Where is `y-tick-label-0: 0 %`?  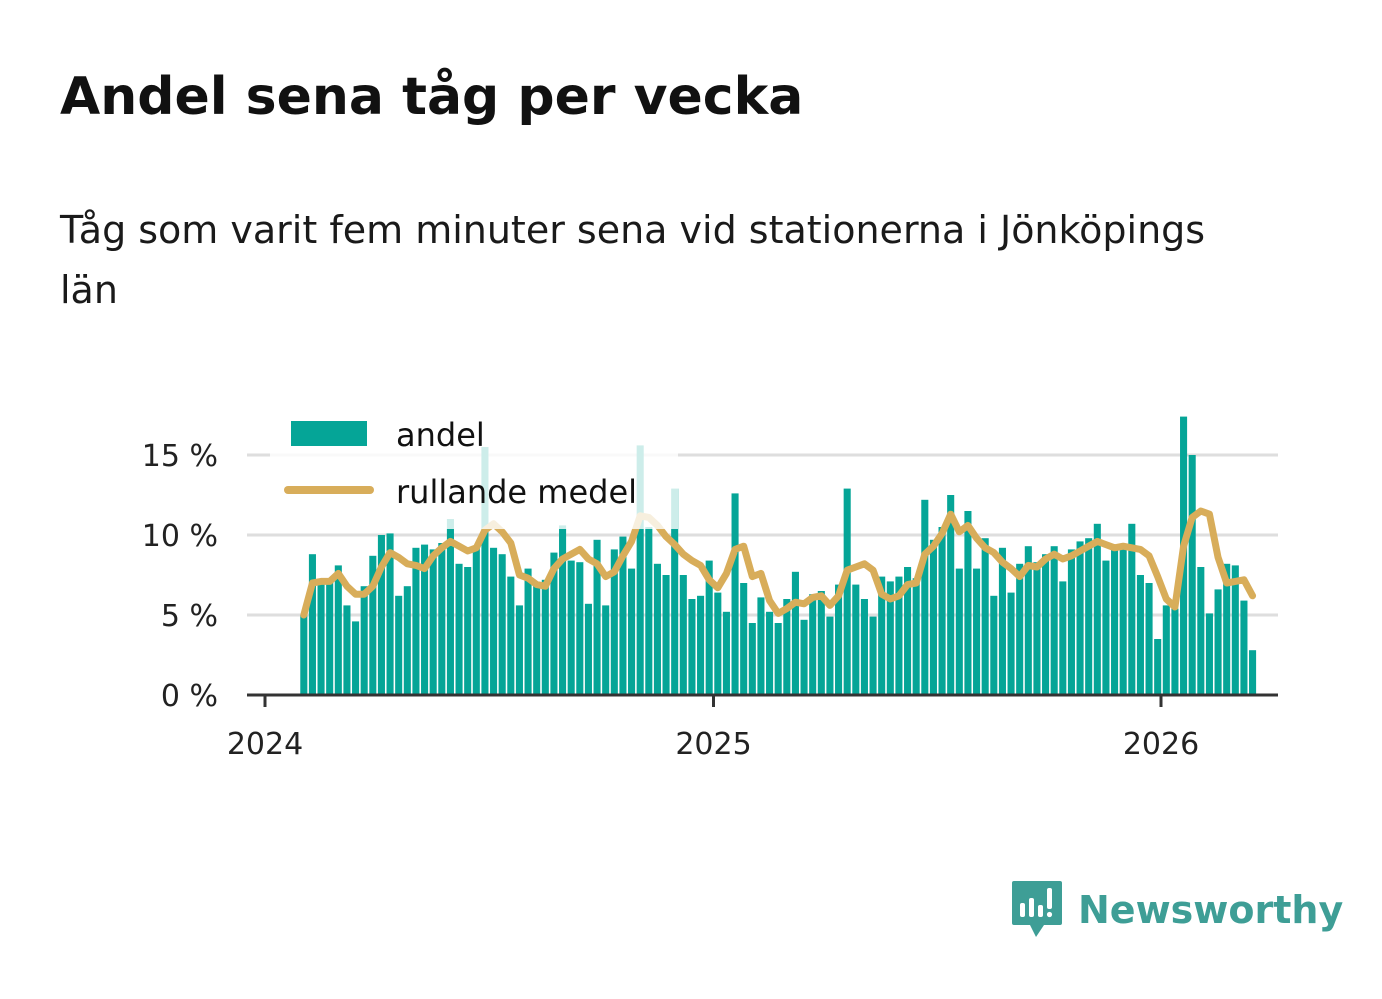
y-tick-label-0: 0 % is located at coordinates (189, 696).